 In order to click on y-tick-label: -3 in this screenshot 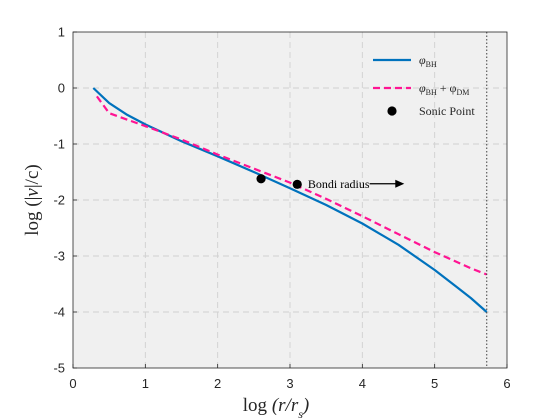, I will do `click(59, 256)`.